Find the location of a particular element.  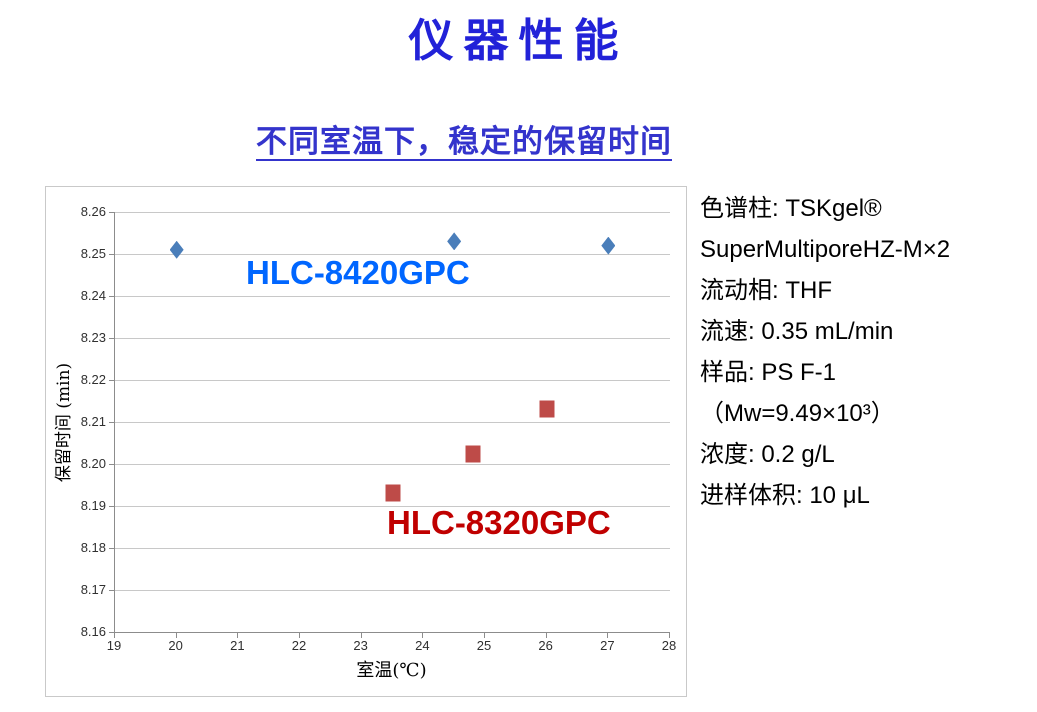

series-label-hlc-8320gpc: HLC-8320GPC is located at coordinates (499, 522).